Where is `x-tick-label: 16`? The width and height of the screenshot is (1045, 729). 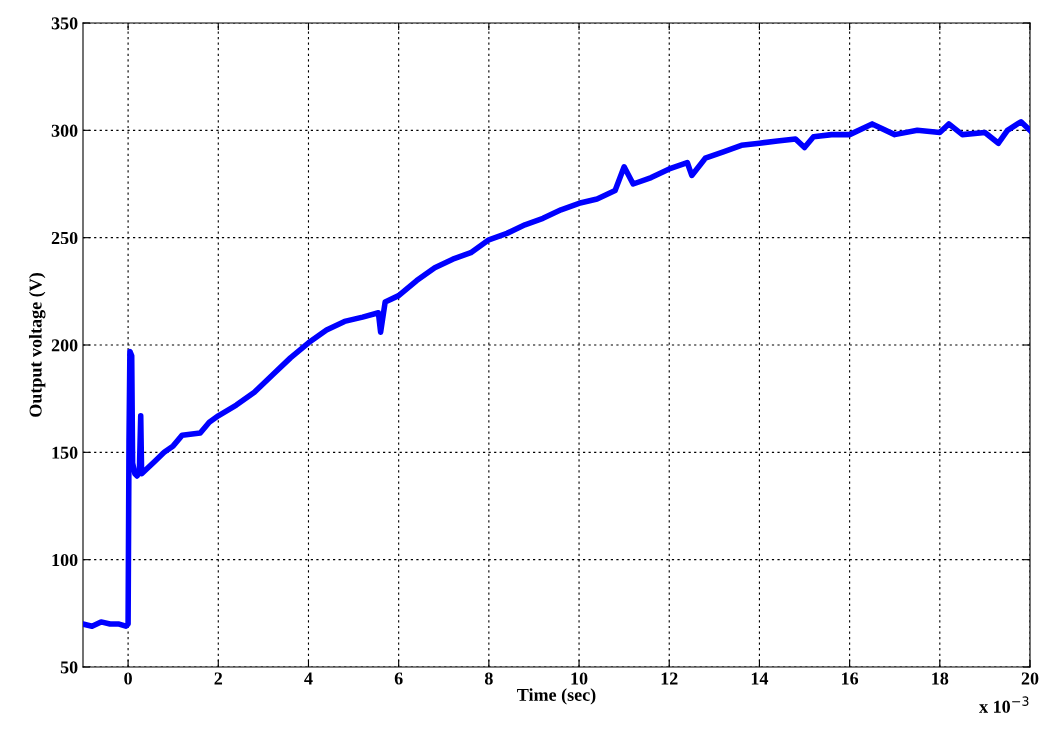 x-tick-label: 16 is located at coordinates (850, 678).